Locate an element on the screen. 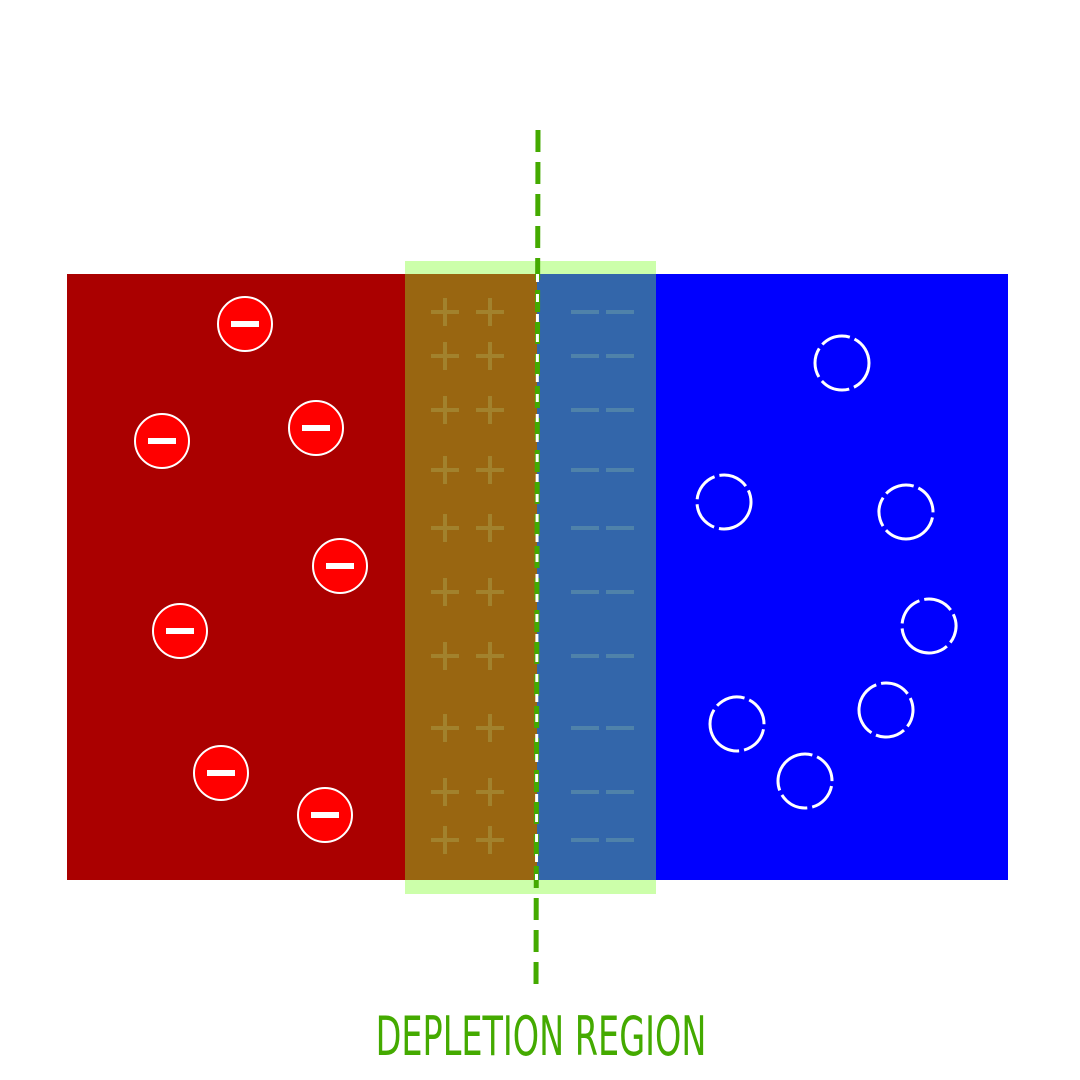 This screenshot has width=1080, height=1080. hole-group is located at coordinates (826, 572).